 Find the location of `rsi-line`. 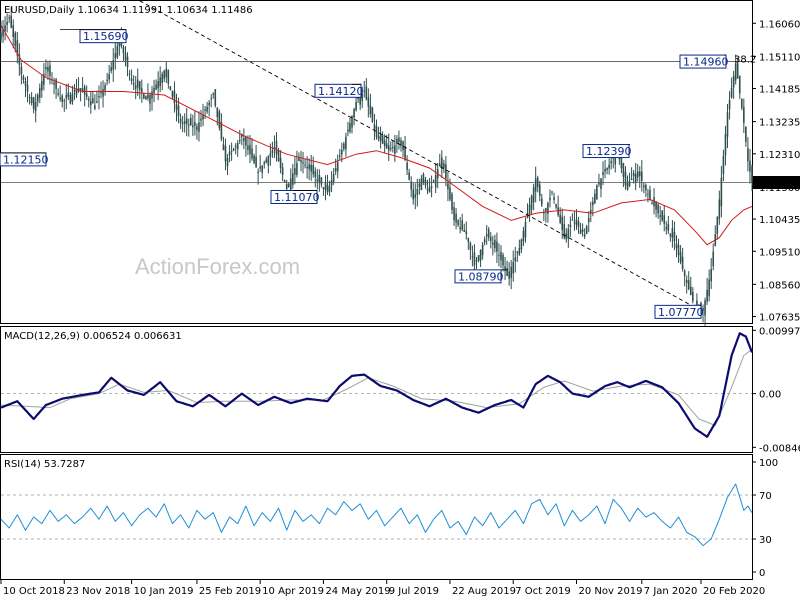

rsi-line is located at coordinates (376, 515).